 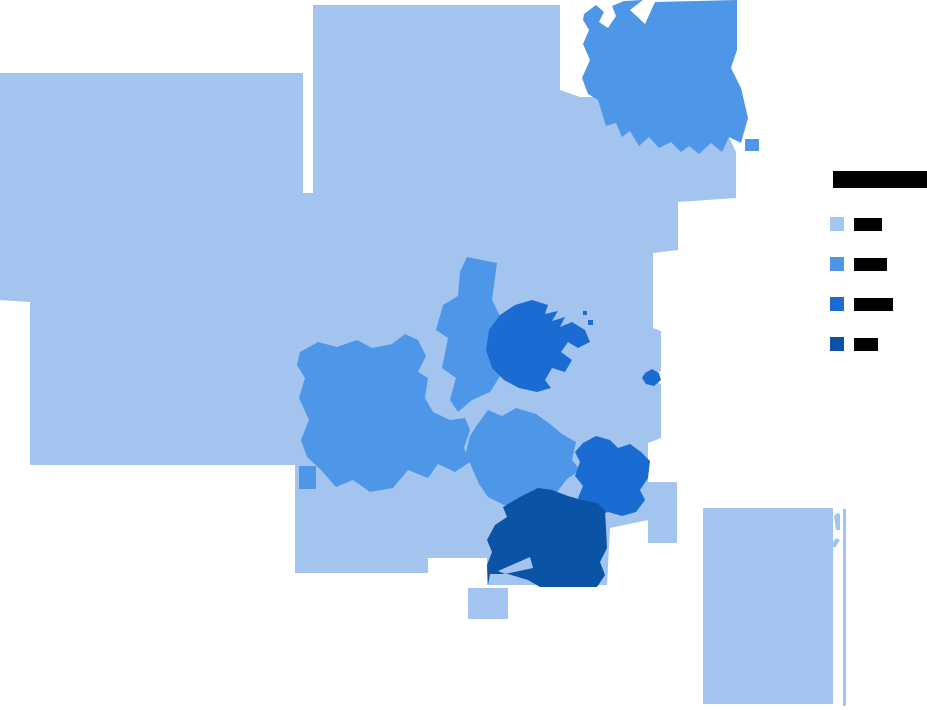 I want to click on inset-box, so click(x=768, y=606).